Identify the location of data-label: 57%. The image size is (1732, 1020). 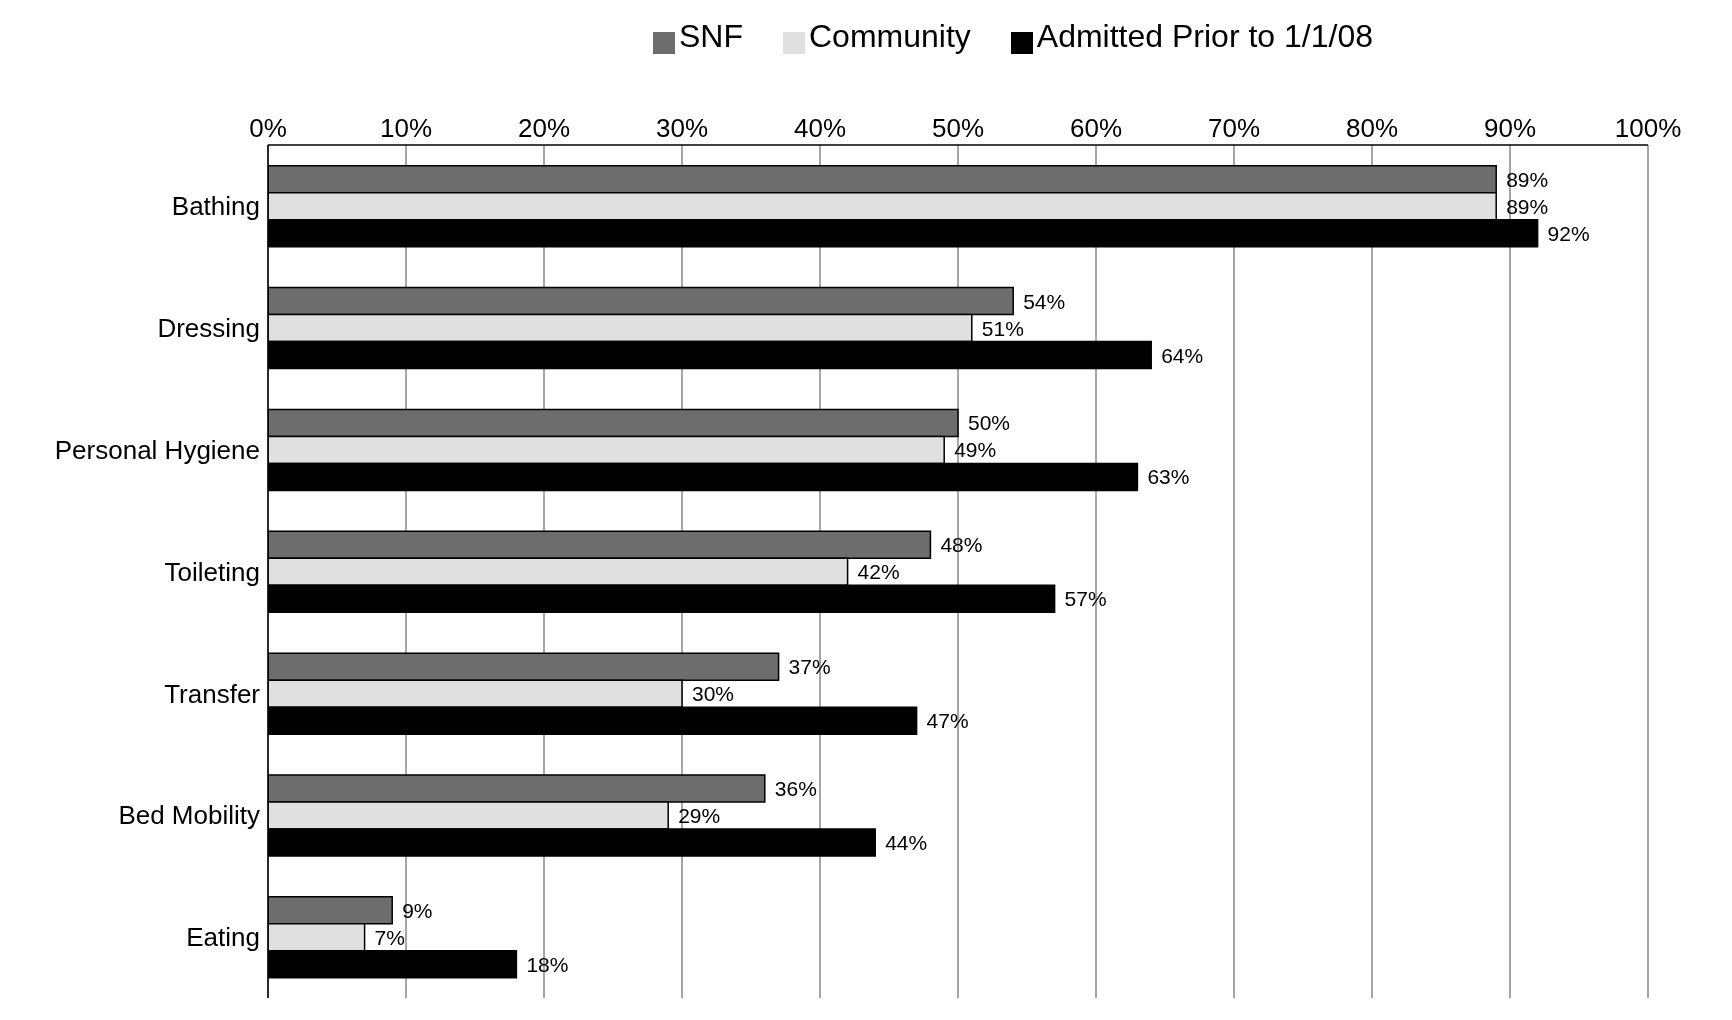
(1085, 599).